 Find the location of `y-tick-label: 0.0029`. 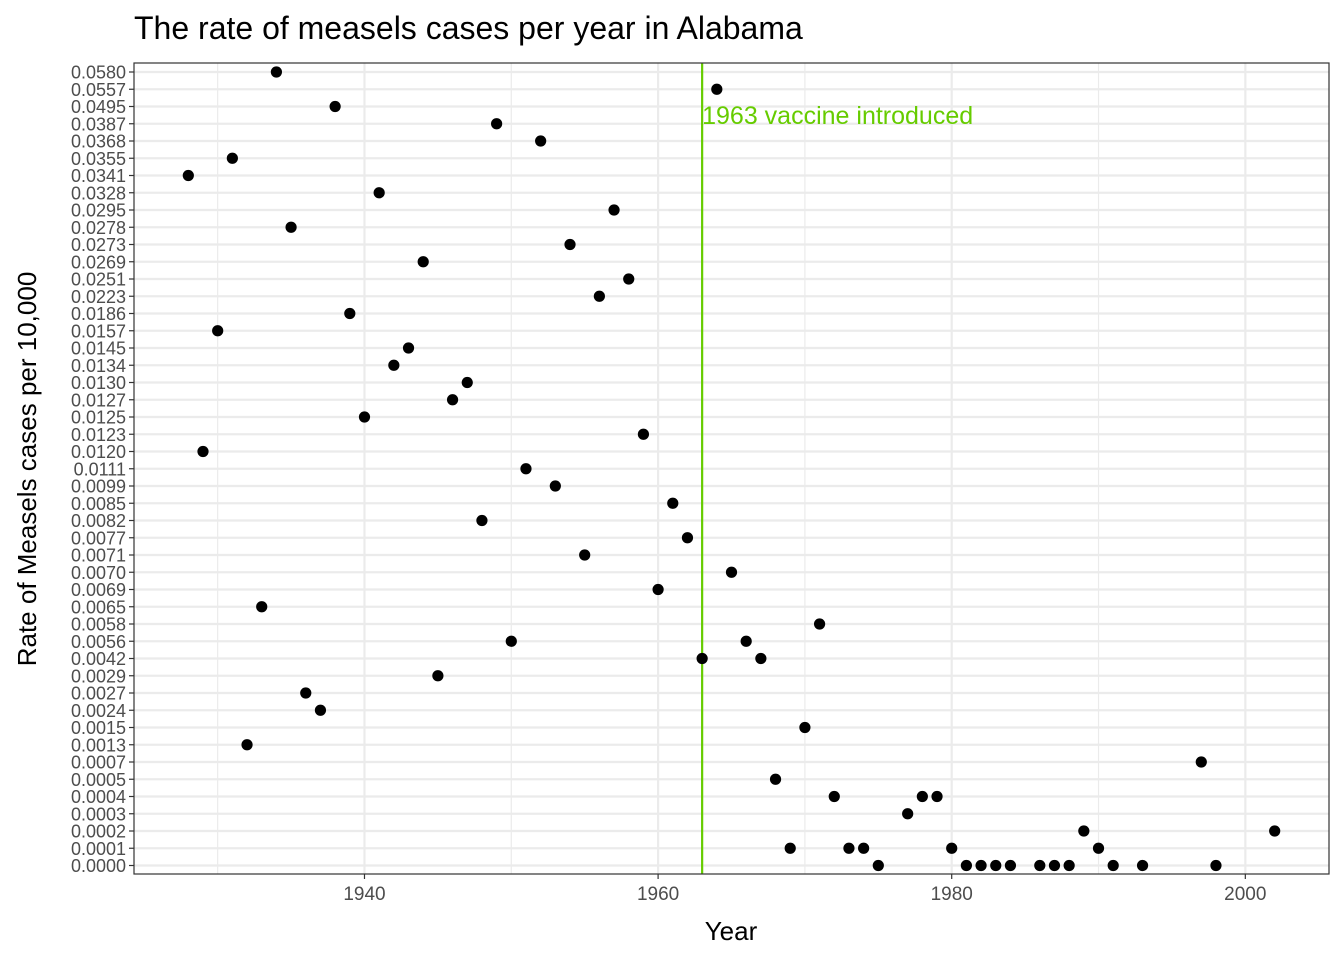

y-tick-label: 0.0029 is located at coordinates (98, 676).